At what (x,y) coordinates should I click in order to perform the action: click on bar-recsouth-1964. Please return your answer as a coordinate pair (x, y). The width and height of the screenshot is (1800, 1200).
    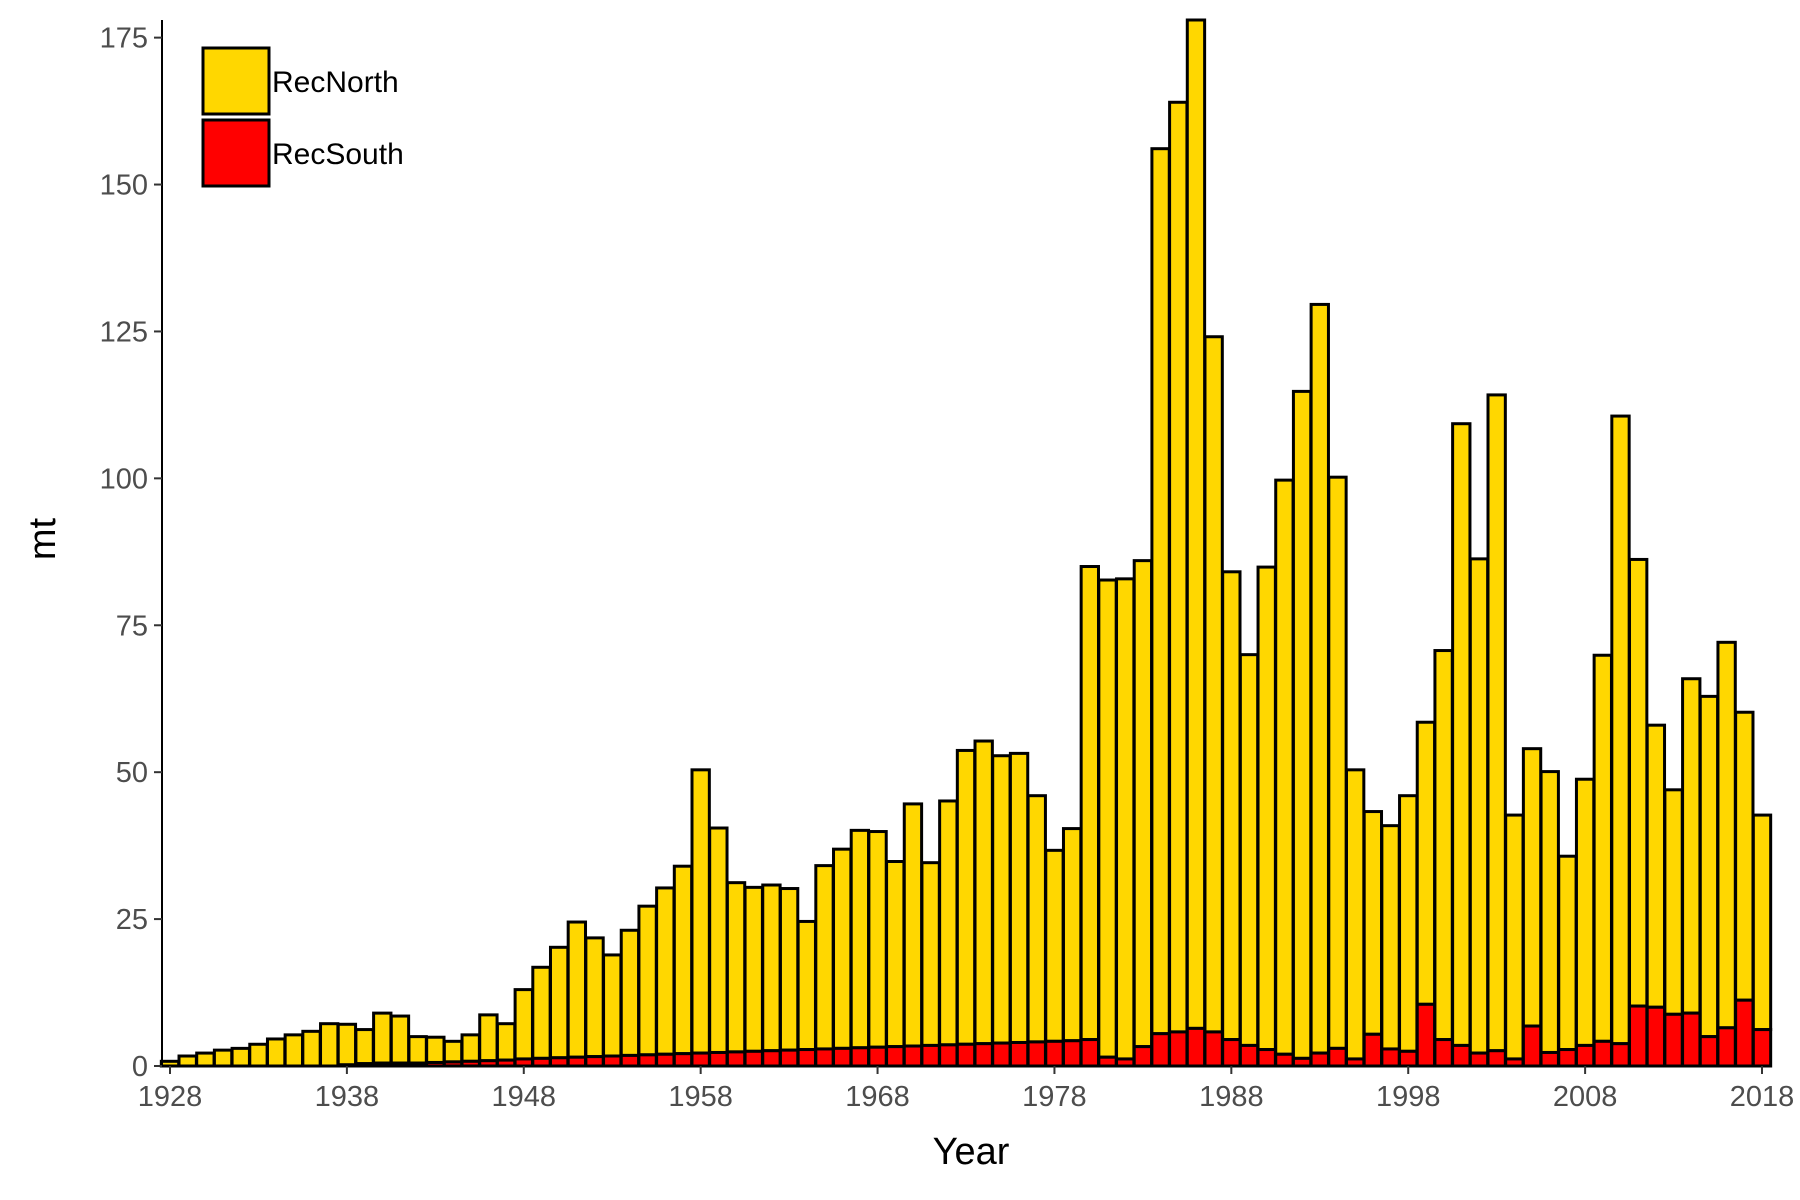
    Looking at the image, I should click on (806, 1058).